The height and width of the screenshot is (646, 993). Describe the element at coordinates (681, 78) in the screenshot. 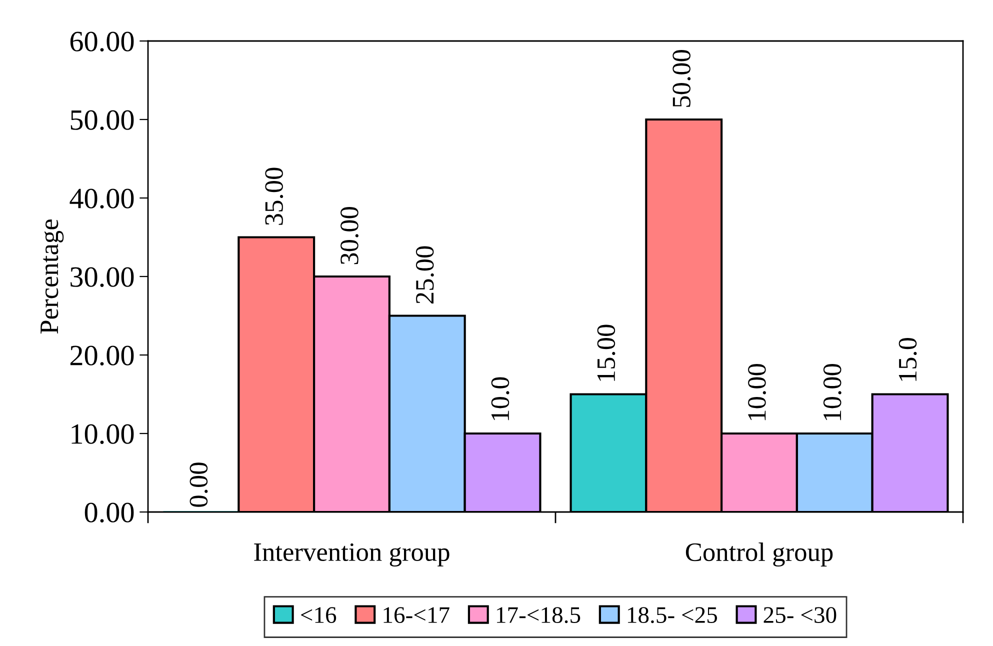

I see `data-label: 50.00` at that location.